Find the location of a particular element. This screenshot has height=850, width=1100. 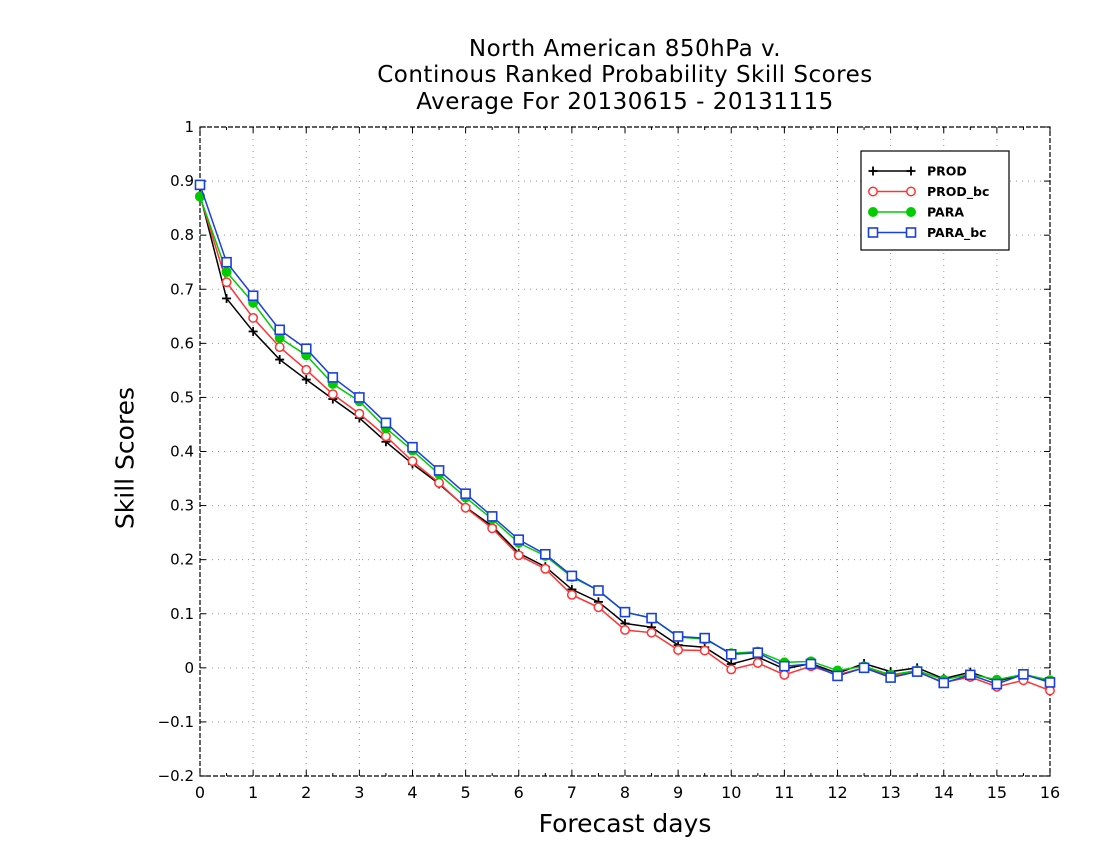

y-tick-label: −0.2 is located at coordinates (176, 776).